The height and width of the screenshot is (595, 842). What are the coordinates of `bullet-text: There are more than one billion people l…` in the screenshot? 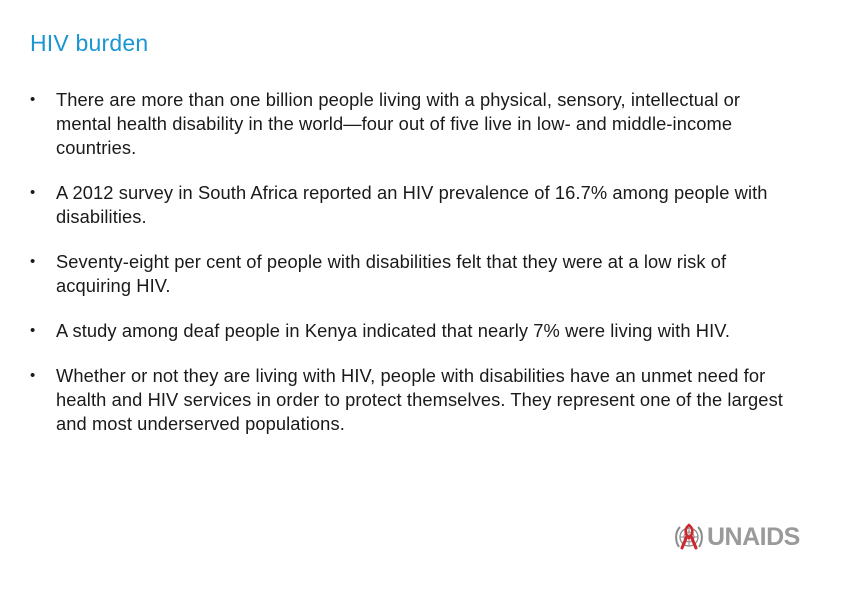 It's located at (398, 123).